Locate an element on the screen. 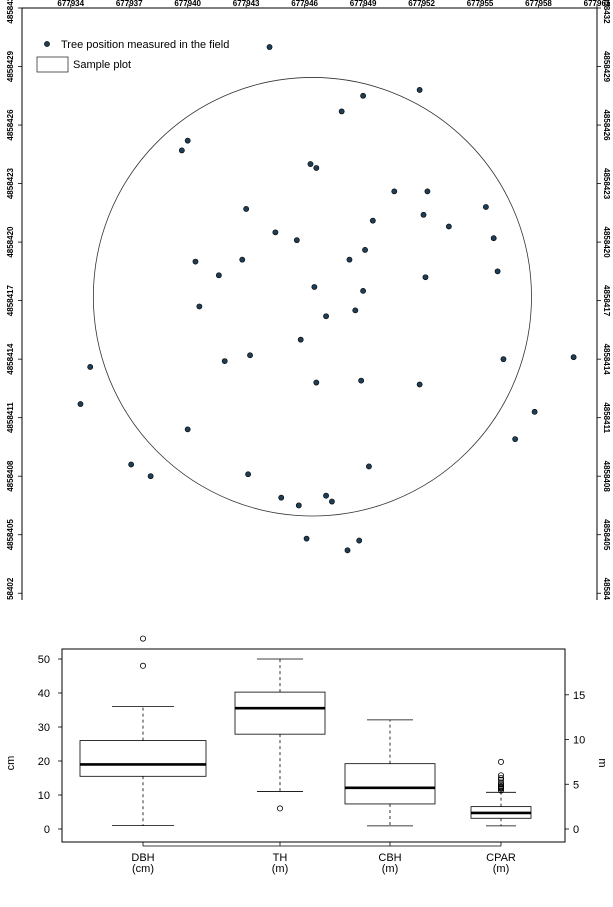 This screenshot has width=613, height=907. left-tick-label: 0 is located at coordinates (47, 830).